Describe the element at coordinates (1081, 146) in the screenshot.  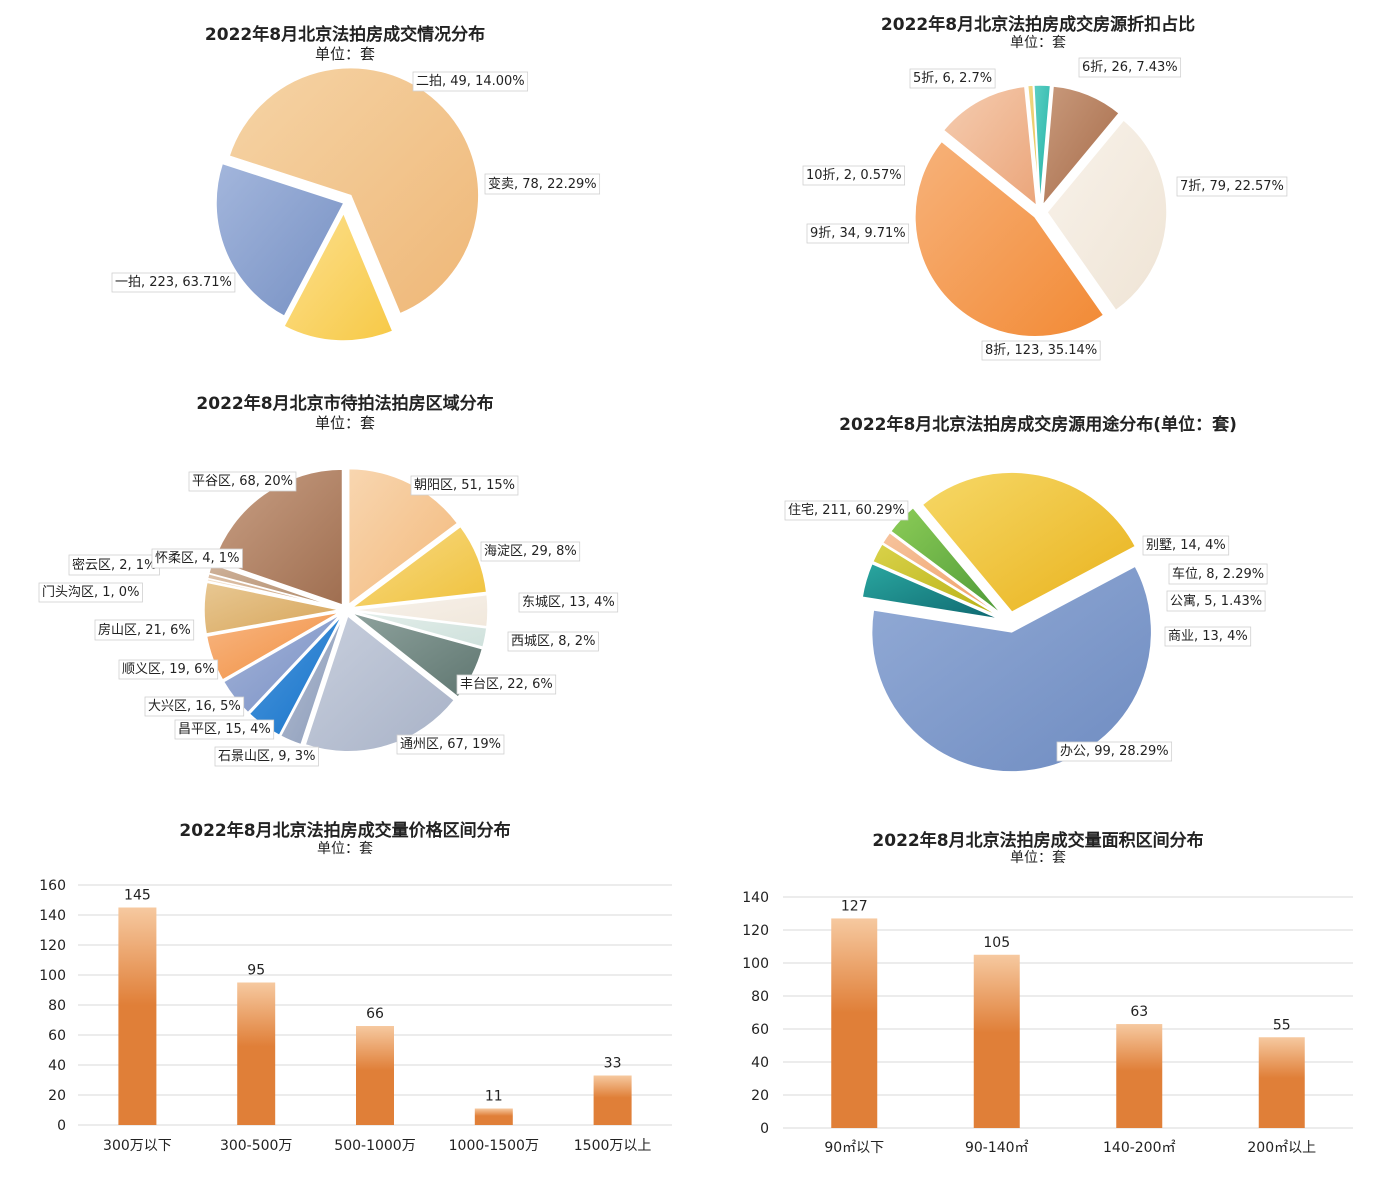
I see `pie-slice-6折` at that location.